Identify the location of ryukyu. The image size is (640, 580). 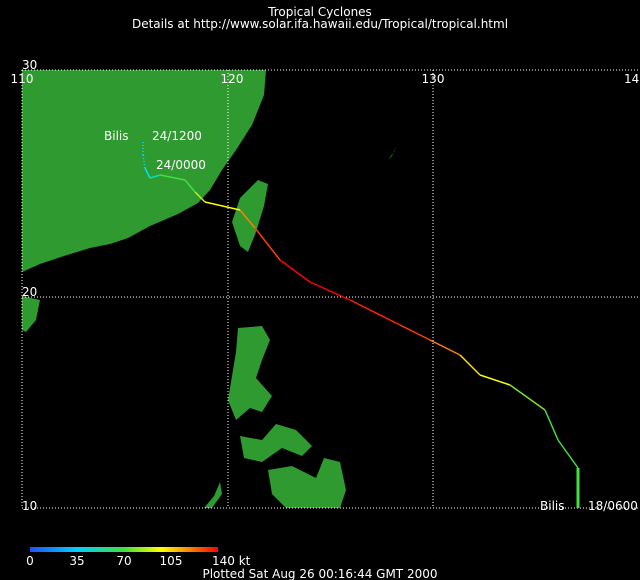
(392, 153).